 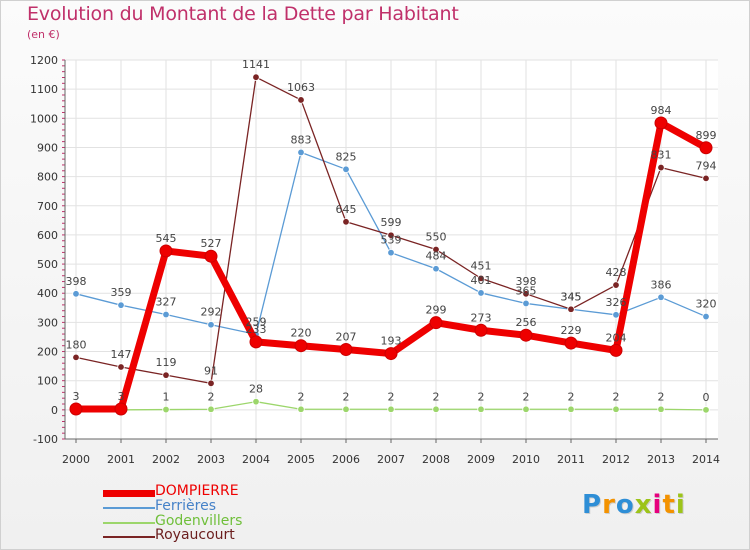 I want to click on data-label-ferri-res: 320, so click(x=706, y=304).